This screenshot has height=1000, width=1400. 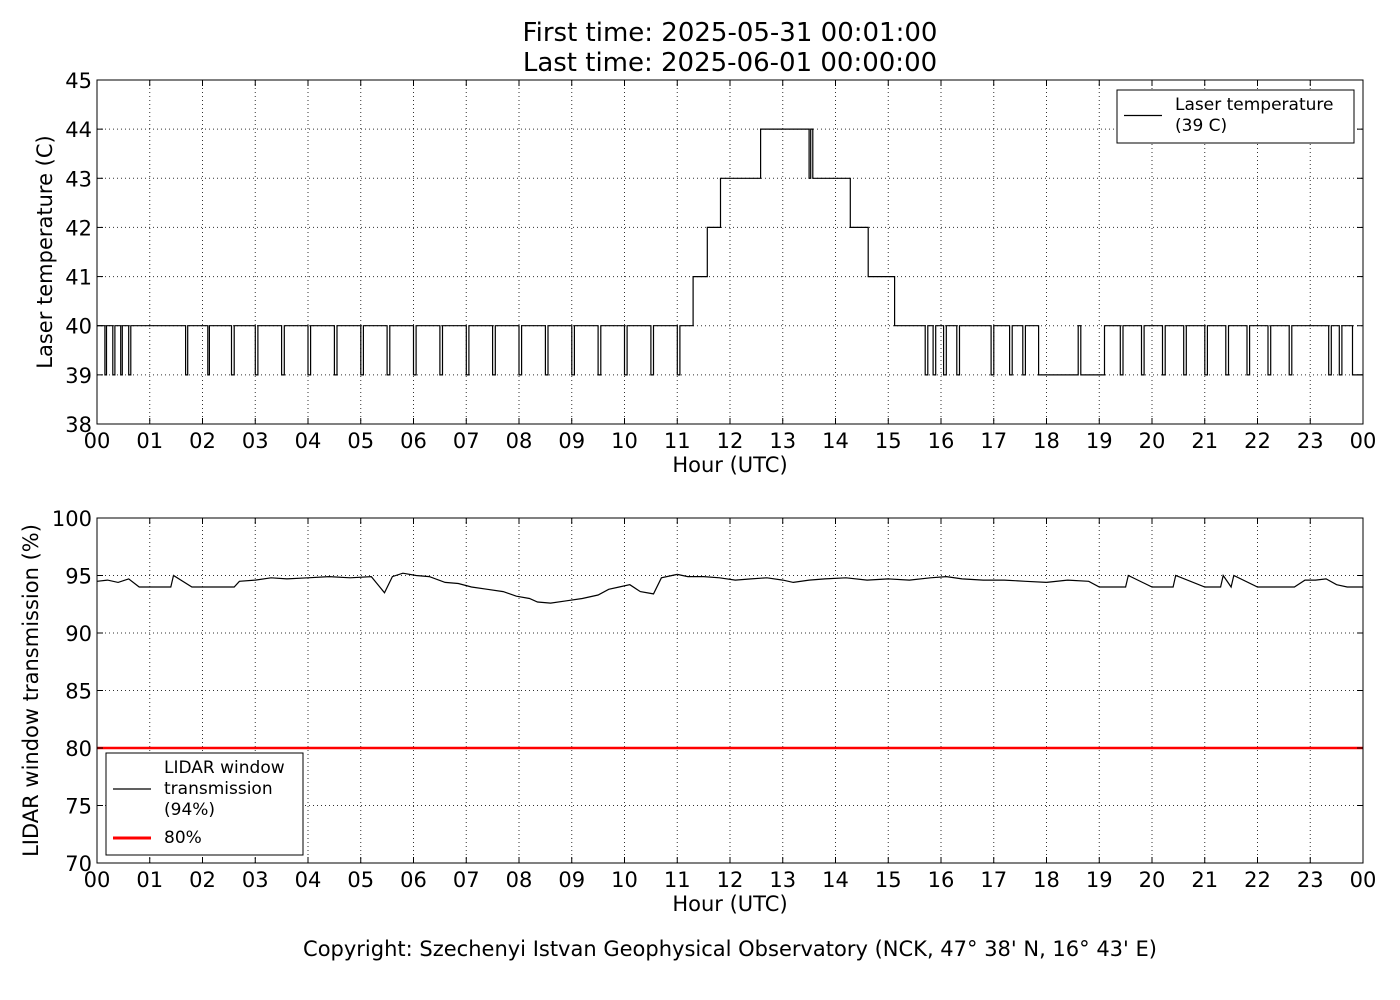 What do you see at coordinates (1201, 126) in the screenshot?
I see `panel1-legend-label-1: (39 C)` at bounding box center [1201, 126].